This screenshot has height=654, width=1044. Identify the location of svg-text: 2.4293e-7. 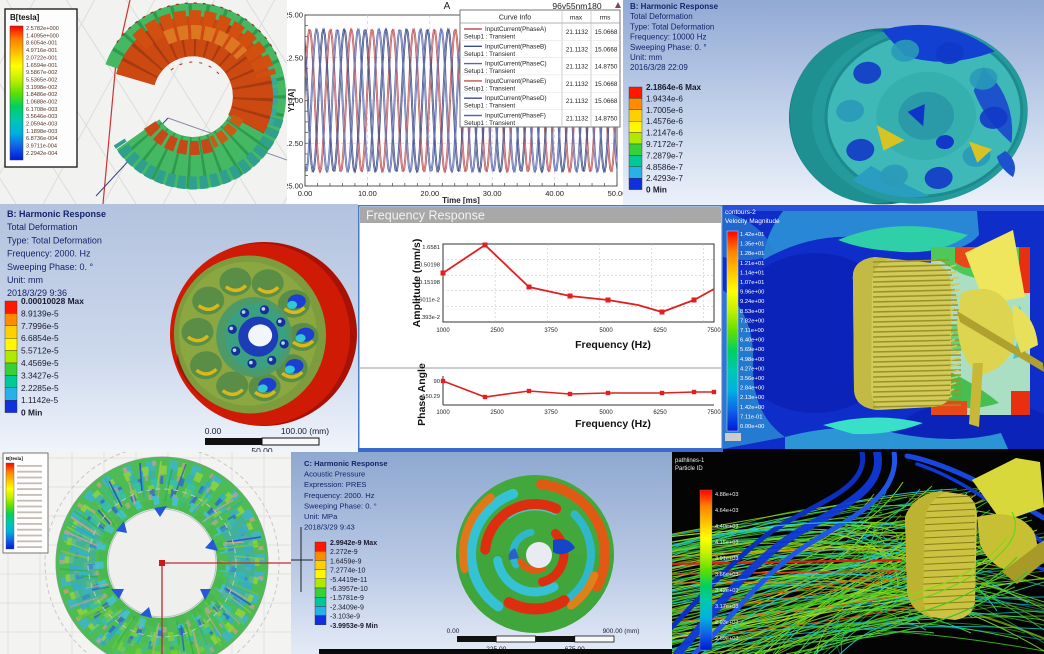
(664, 178).